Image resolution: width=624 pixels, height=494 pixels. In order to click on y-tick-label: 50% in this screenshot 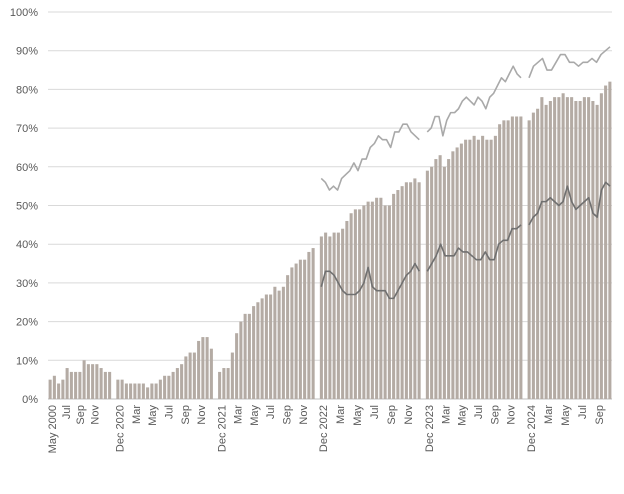, I will do `click(27, 207)`.